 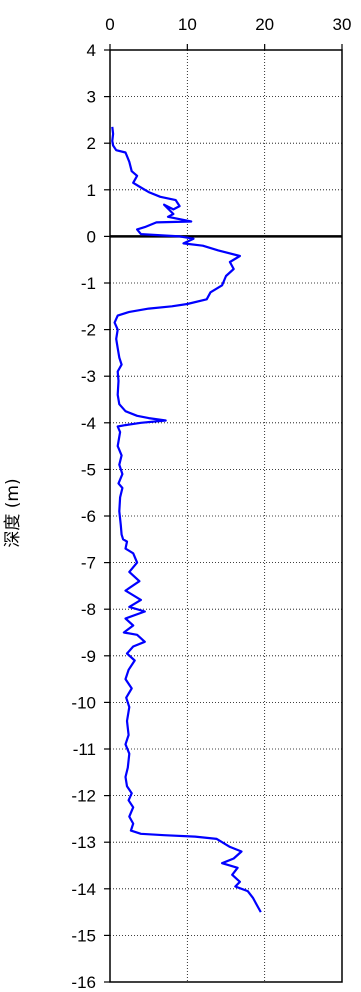 I want to click on y-tick-label: -15, so click(x=83, y=935).